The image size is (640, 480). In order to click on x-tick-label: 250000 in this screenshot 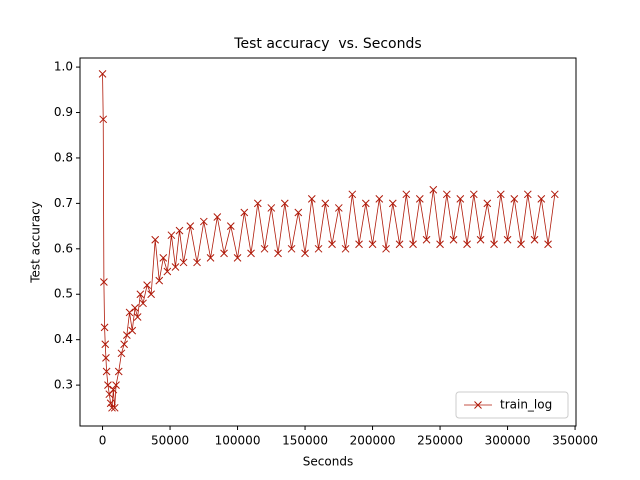, I will do `click(440, 441)`.